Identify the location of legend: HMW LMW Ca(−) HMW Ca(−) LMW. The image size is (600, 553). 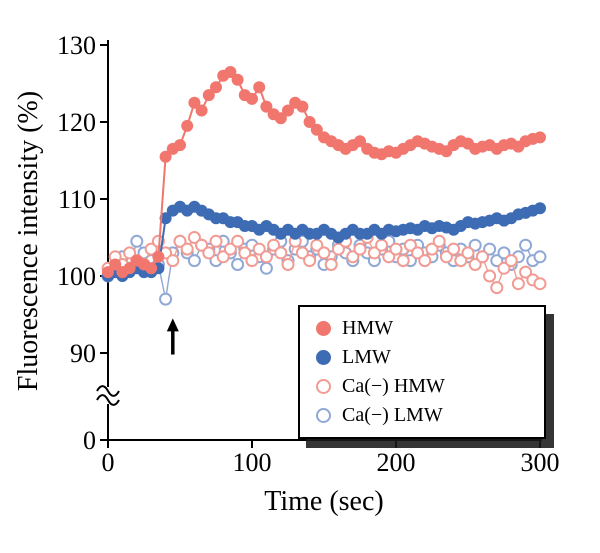
(422, 372).